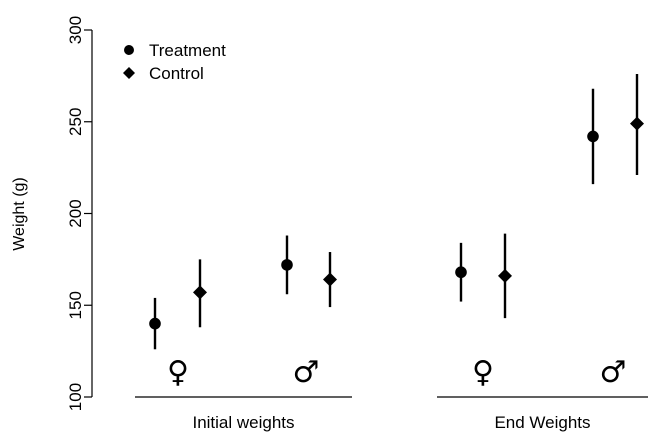 Image resolution: width=649 pixels, height=433 pixels. I want to click on y-axis-label: Weight (g), so click(19, 214).